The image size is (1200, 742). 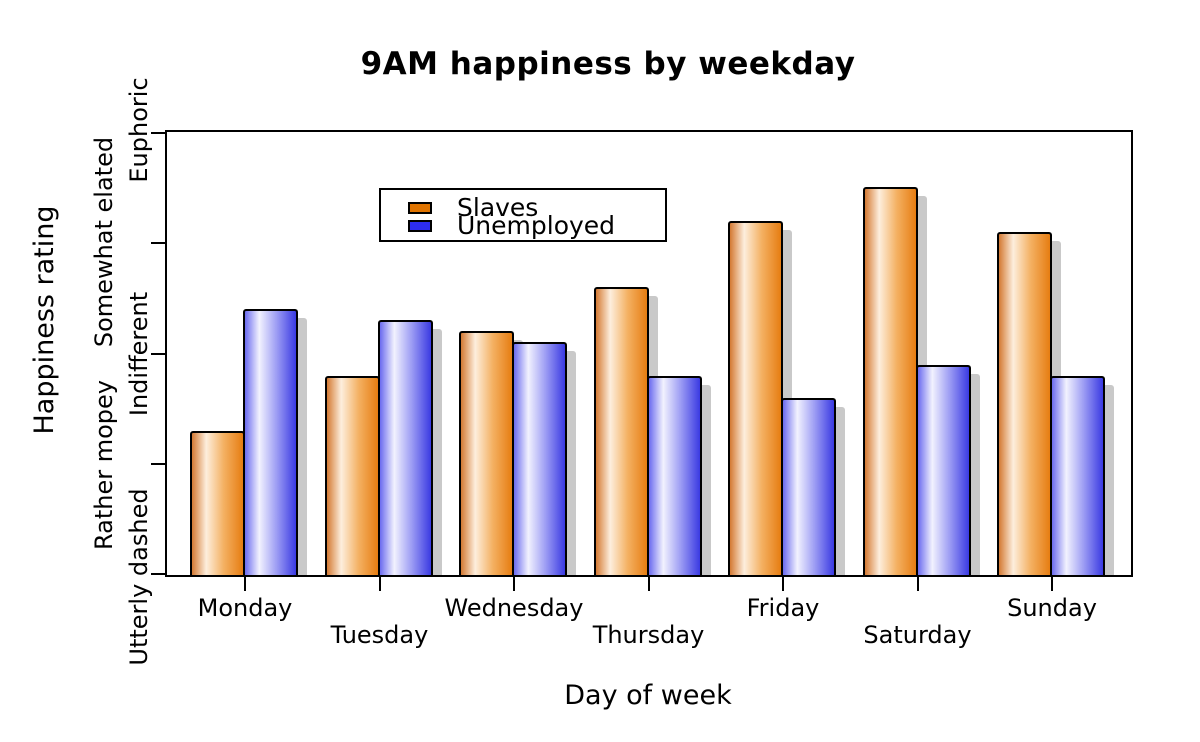 I want to click on bar-slaves-sunday, so click(x=1024, y=403).